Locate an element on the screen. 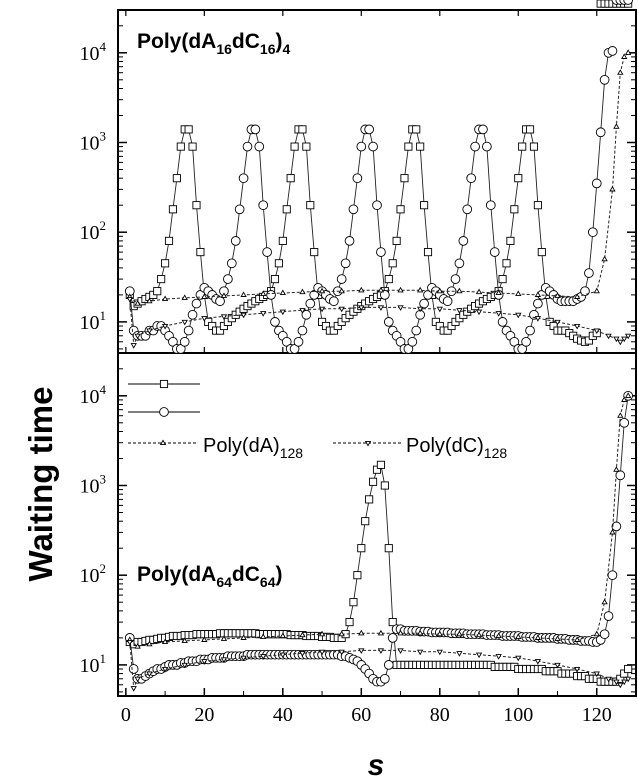  y-tick-exp: 1 is located at coordinates (103, 658).